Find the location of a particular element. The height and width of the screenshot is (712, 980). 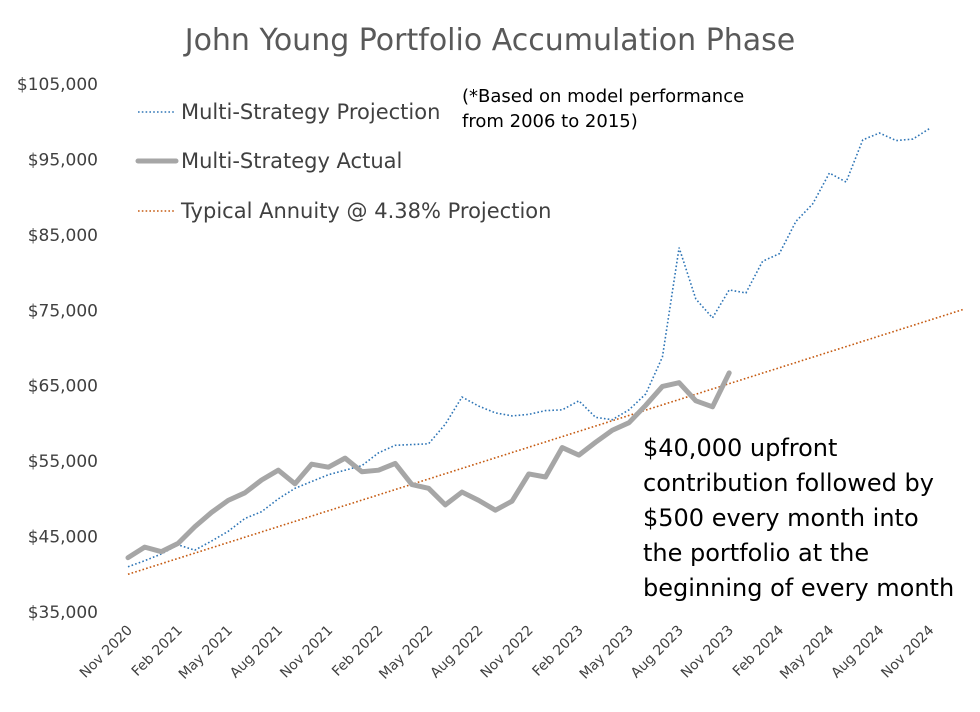

x-tick-label: Aug 2022 is located at coordinates (457, 652).